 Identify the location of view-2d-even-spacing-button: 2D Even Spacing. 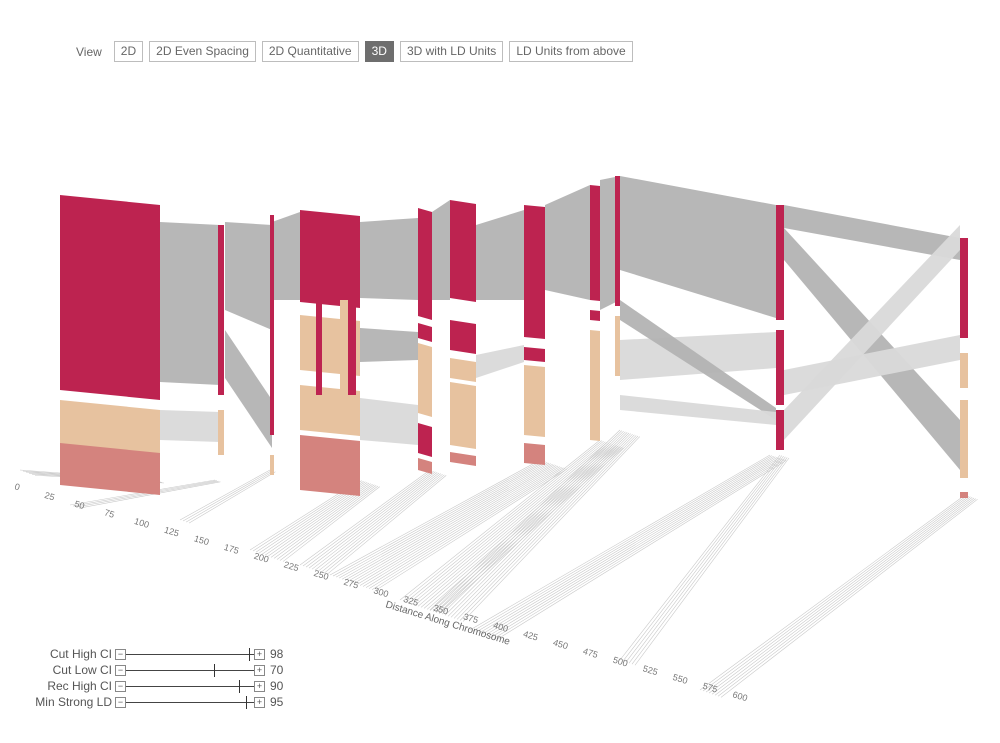
(202, 51).